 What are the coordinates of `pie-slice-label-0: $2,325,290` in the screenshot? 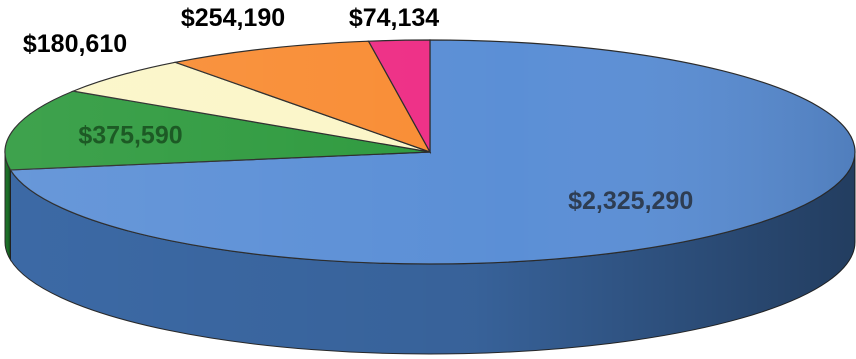 It's located at (630, 201).